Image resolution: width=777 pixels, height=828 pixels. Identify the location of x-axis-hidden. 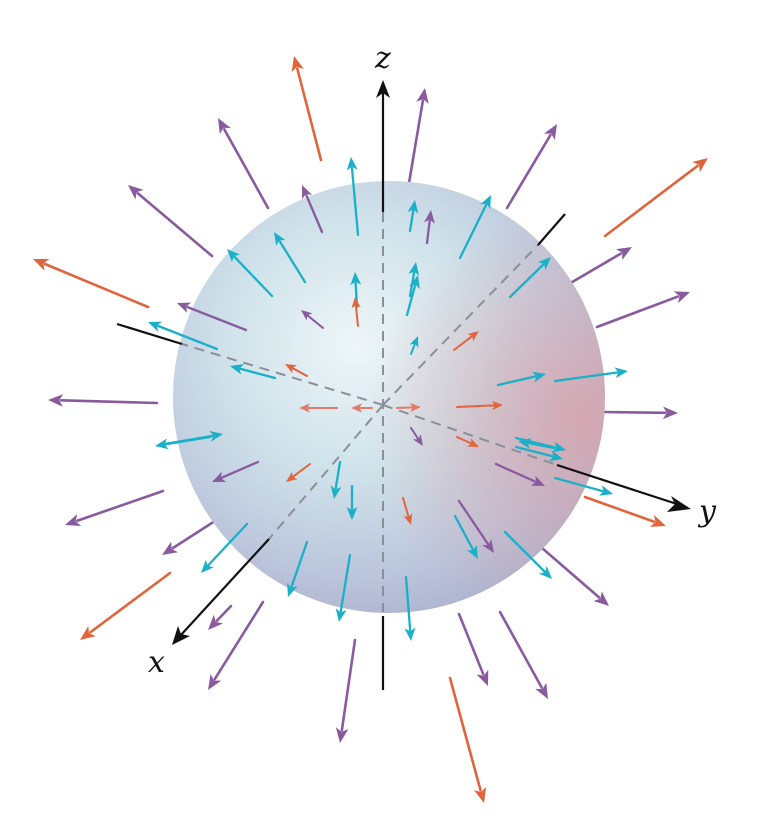
(326, 472).